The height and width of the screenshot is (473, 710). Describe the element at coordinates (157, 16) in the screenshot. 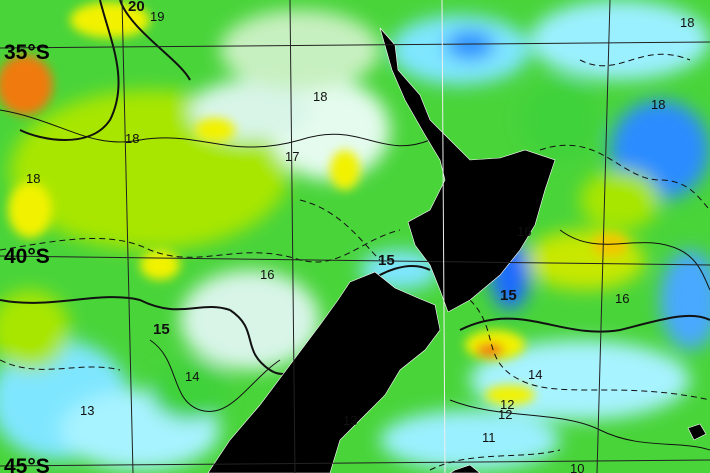

I see `contour-label: 19` at that location.